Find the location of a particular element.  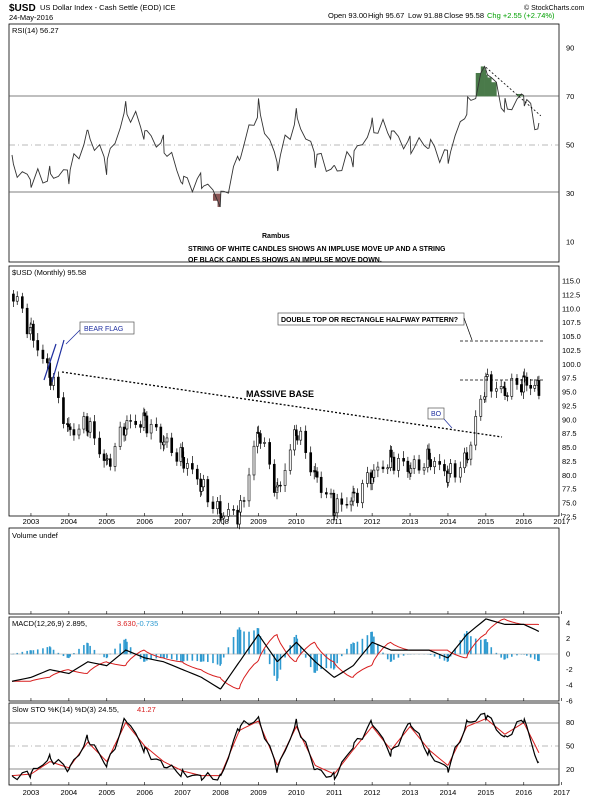

year-label: 2004 is located at coordinates (69, 521).